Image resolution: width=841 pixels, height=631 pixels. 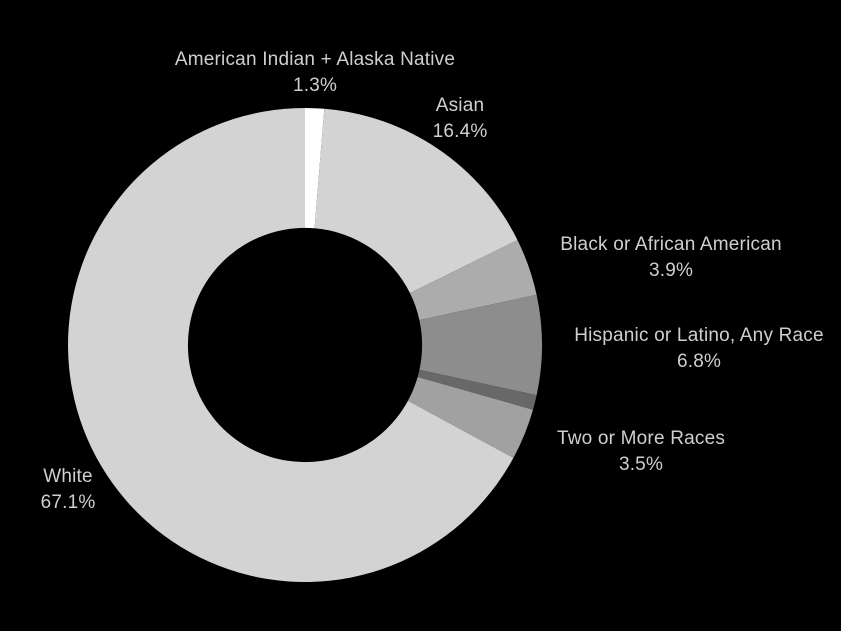 I want to click on slice-label-name: Asian, so click(x=460, y=105).